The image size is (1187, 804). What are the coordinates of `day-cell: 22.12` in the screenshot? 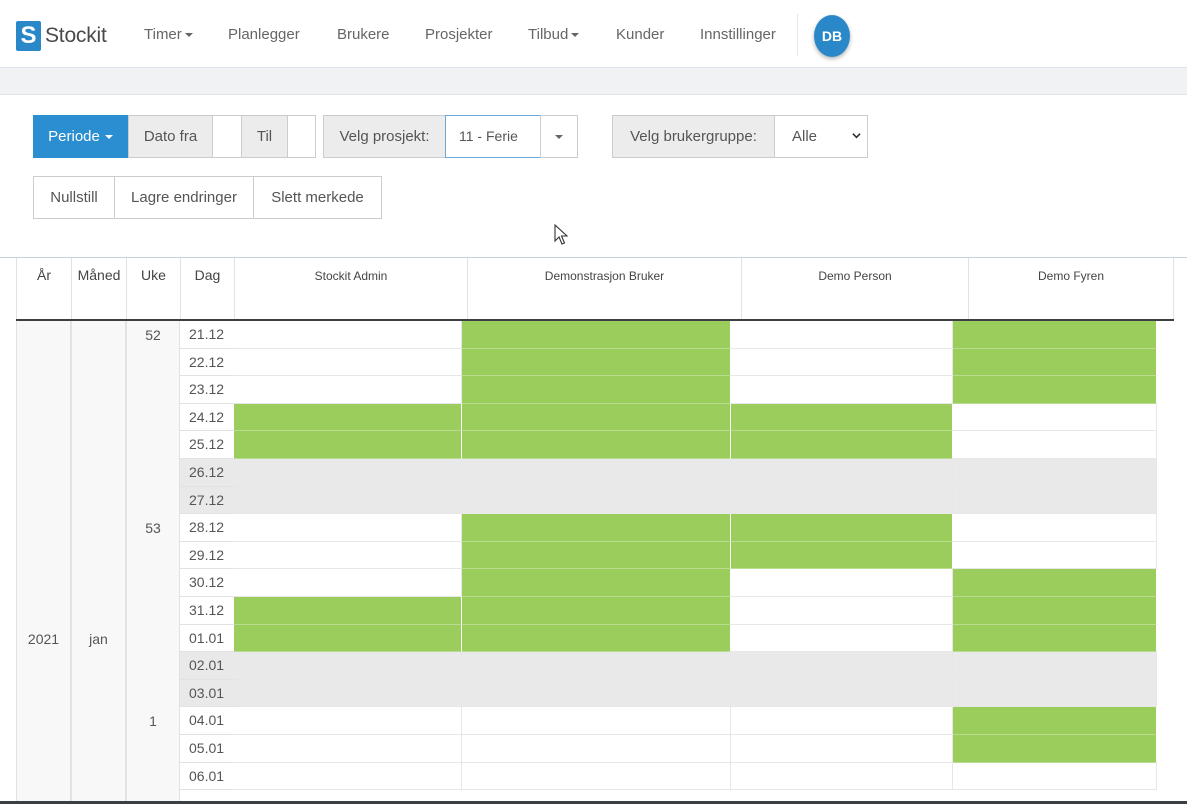 It's located at (207, 362).